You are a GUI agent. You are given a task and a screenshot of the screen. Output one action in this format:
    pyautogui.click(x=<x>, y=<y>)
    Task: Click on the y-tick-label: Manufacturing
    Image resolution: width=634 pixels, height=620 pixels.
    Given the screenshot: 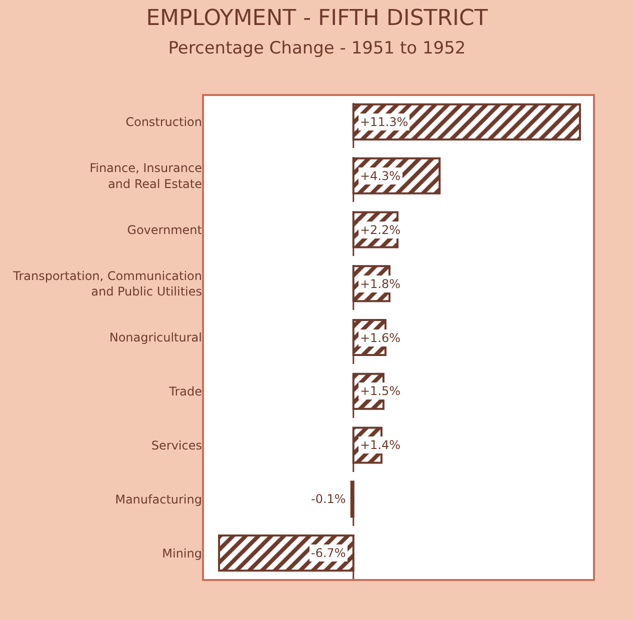 What is the action you would take?
    pyautogui.click(x=158, y=499)
    